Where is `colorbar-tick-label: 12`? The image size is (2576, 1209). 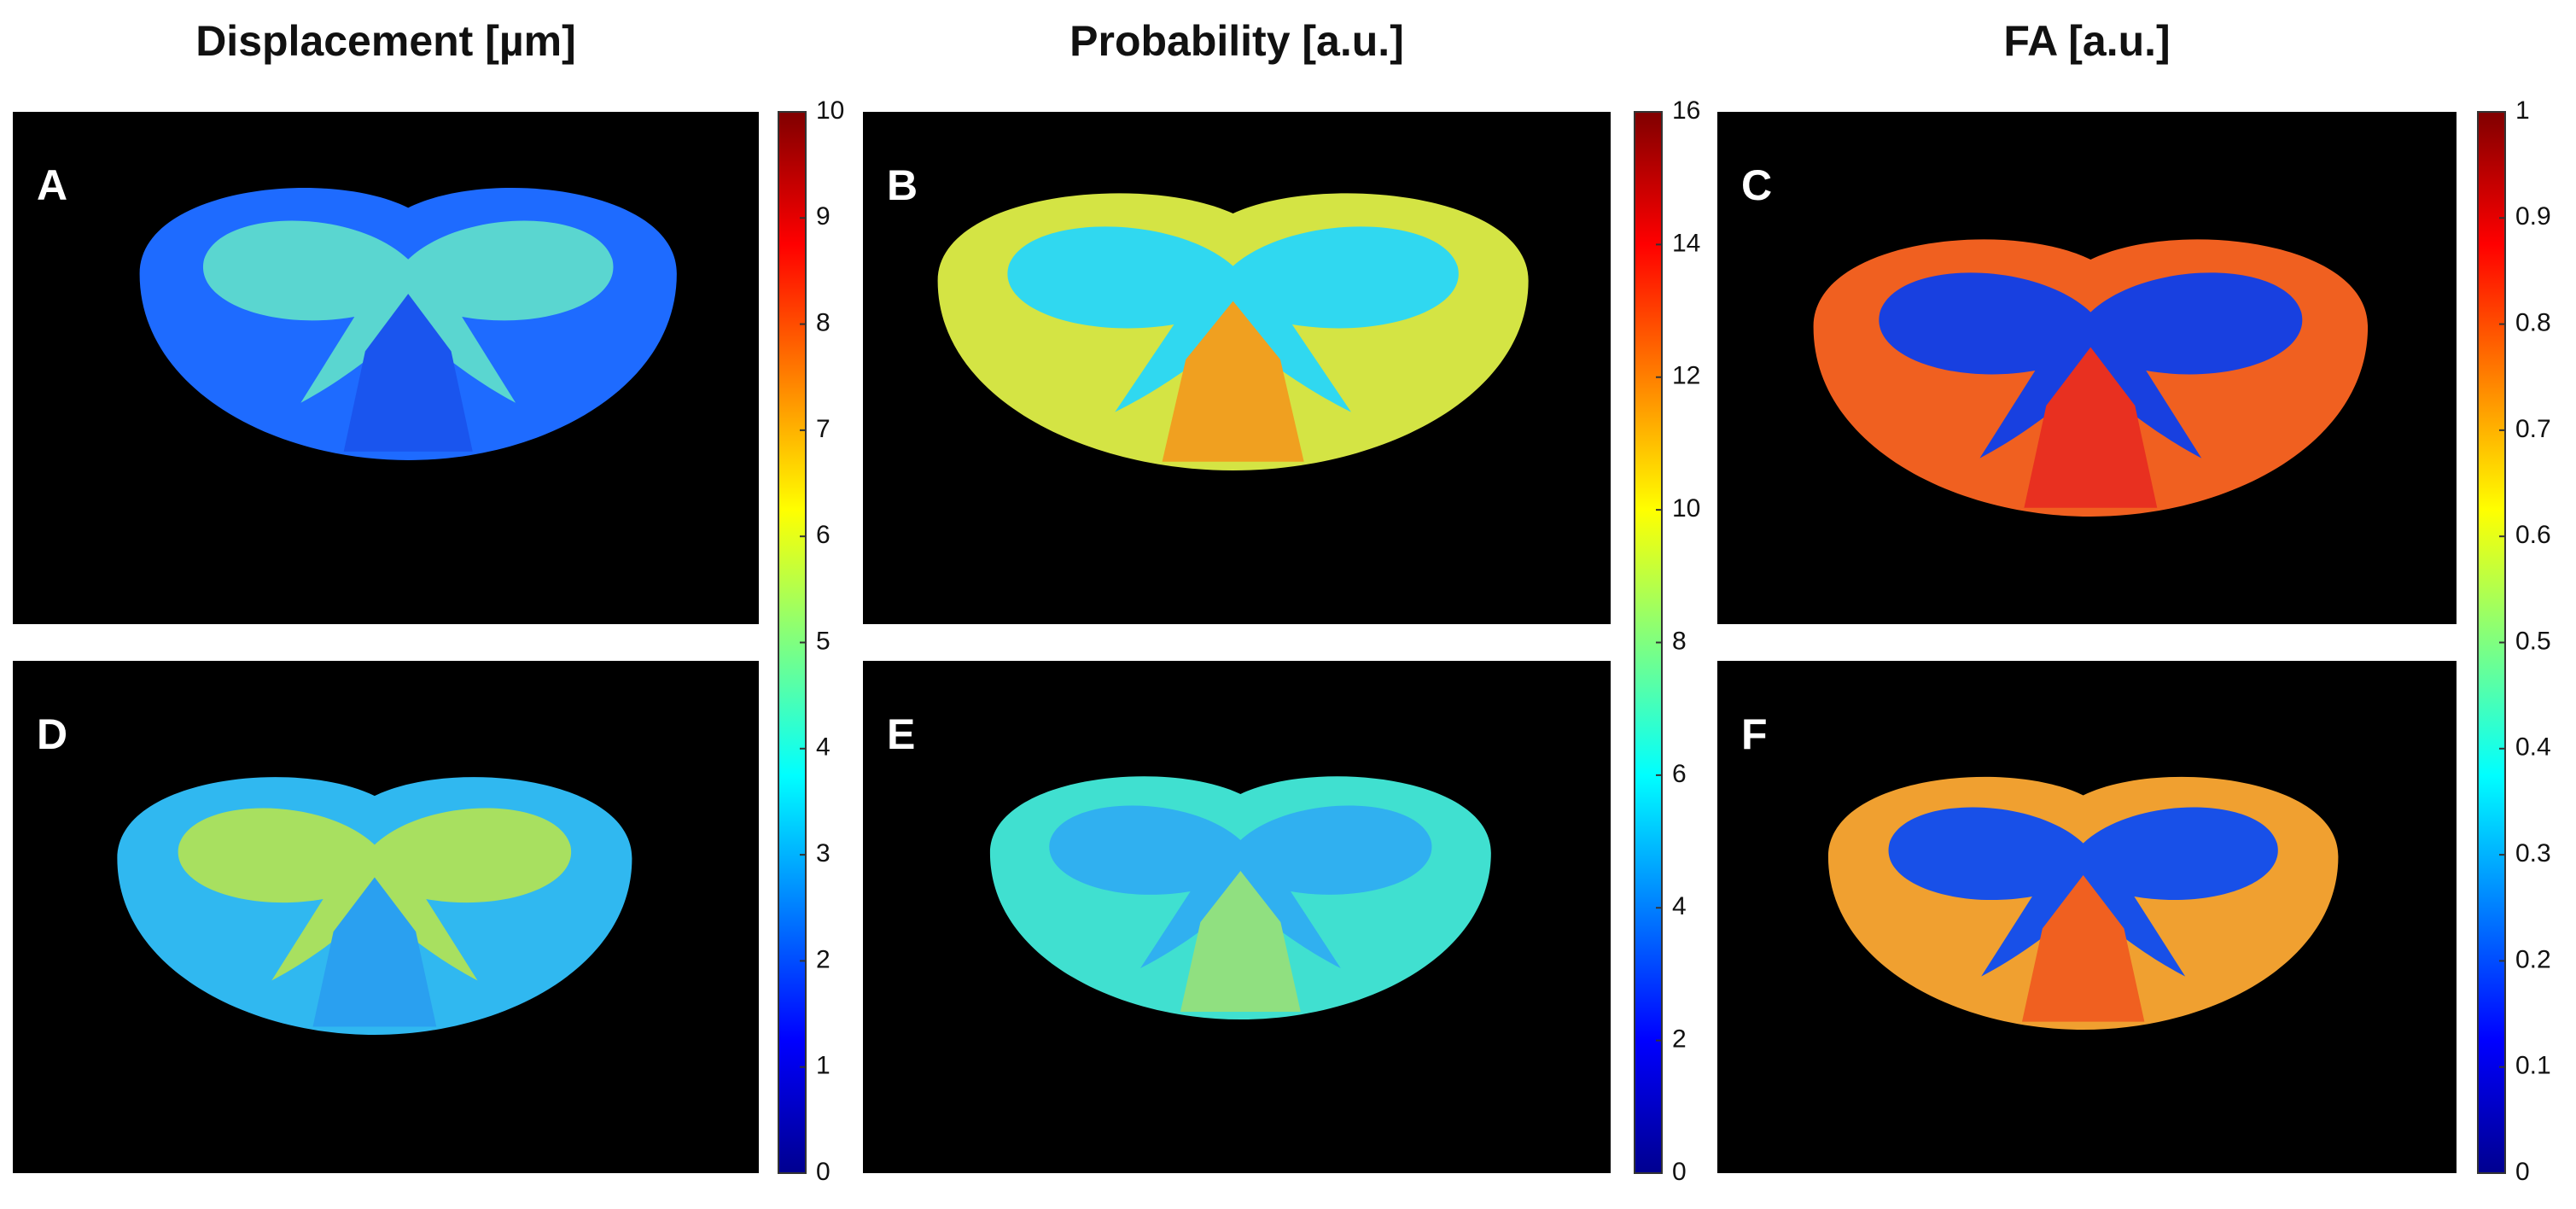
colorbar-tick-label: 12 is located at coordinates (1686, 376).